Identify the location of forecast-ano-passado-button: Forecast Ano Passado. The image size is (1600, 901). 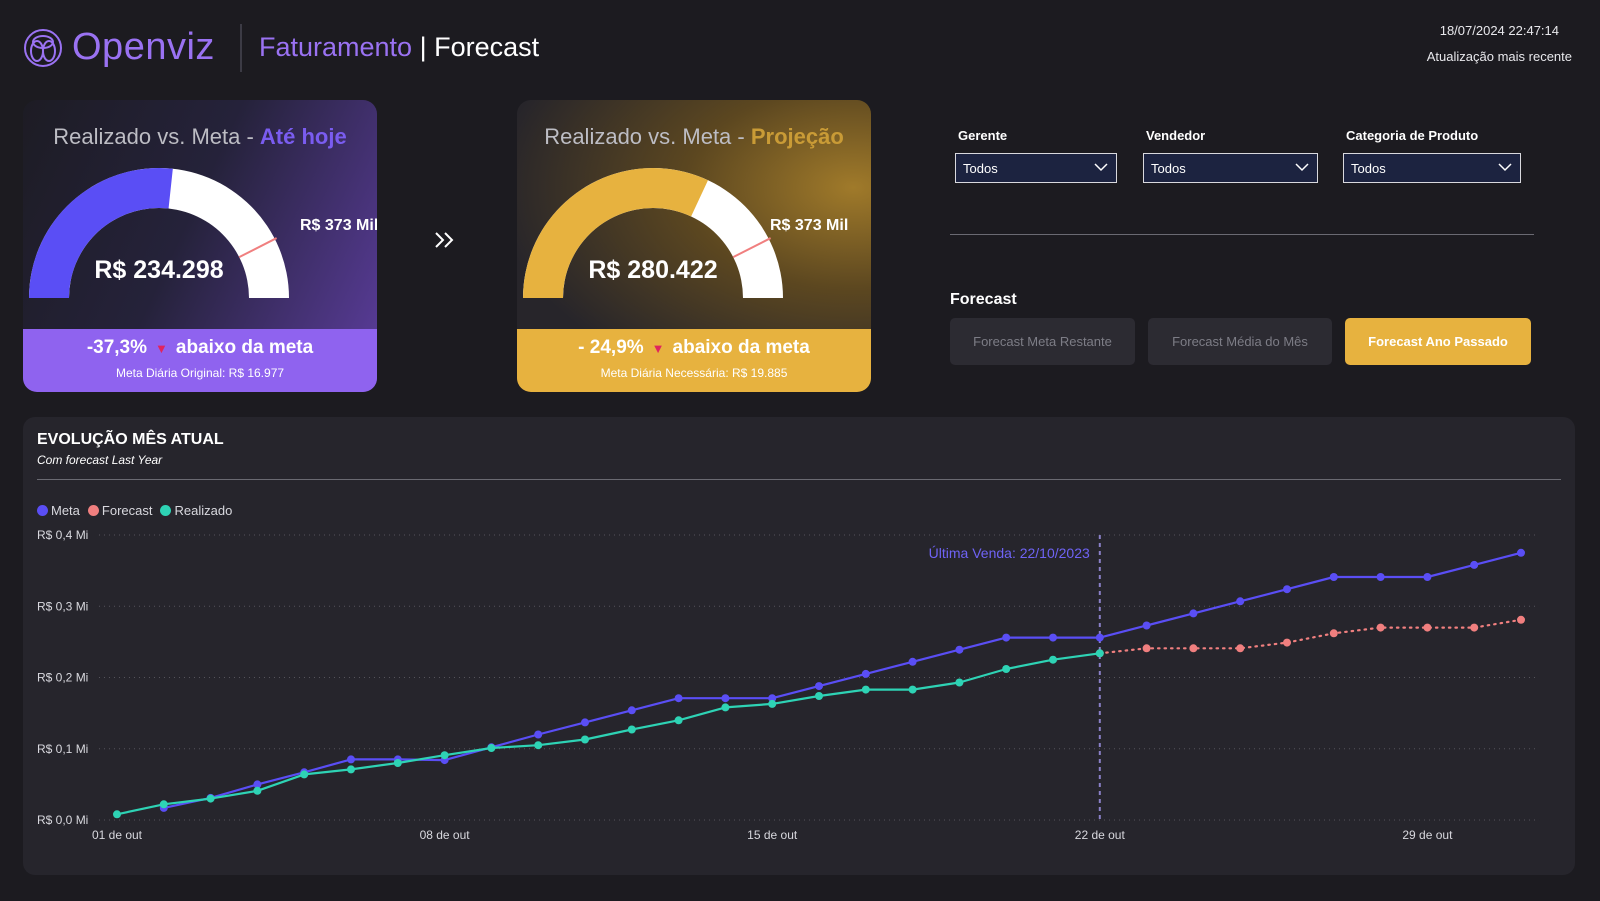
(1438, 341).